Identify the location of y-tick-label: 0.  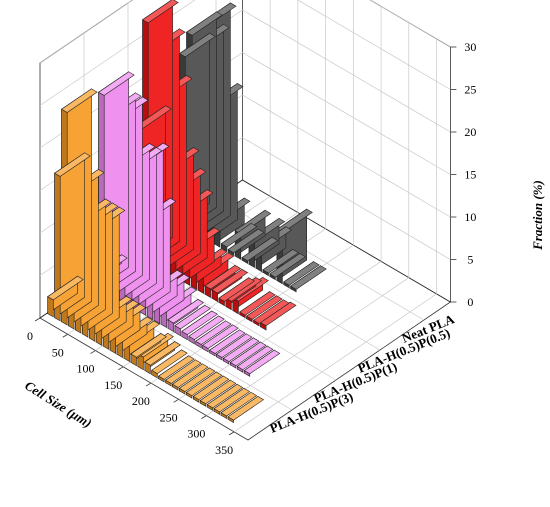
(470, 302).